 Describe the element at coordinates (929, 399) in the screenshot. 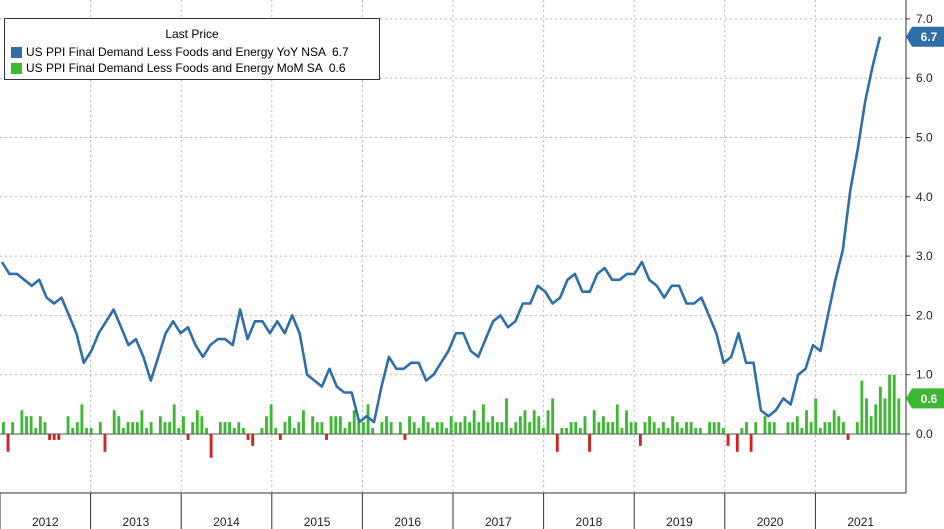

I see `tag-value: 0.6` at that location.